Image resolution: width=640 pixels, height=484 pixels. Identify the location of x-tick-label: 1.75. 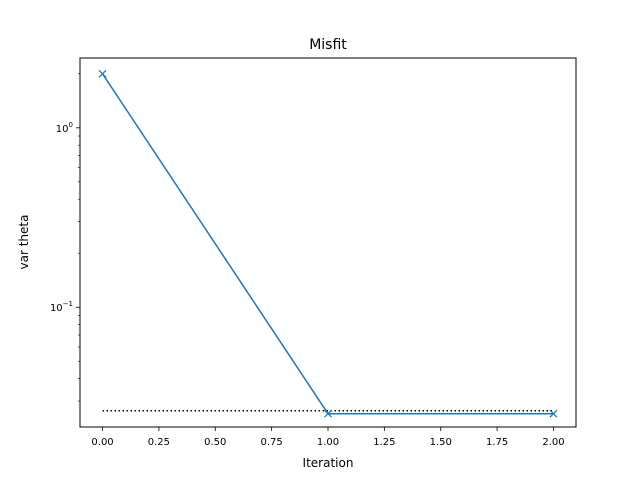
(497, 442).